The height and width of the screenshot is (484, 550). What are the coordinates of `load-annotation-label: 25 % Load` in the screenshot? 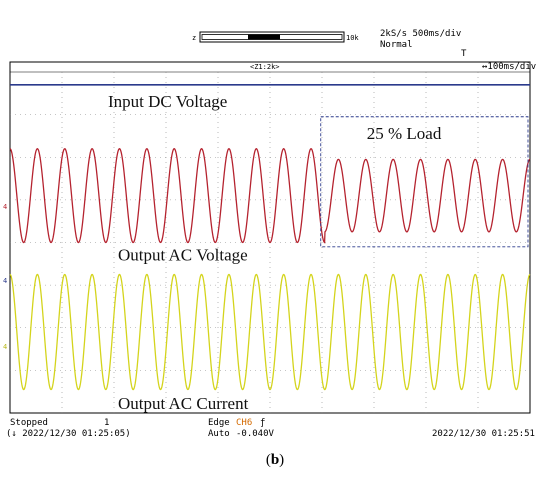 It's located at (404, 133).